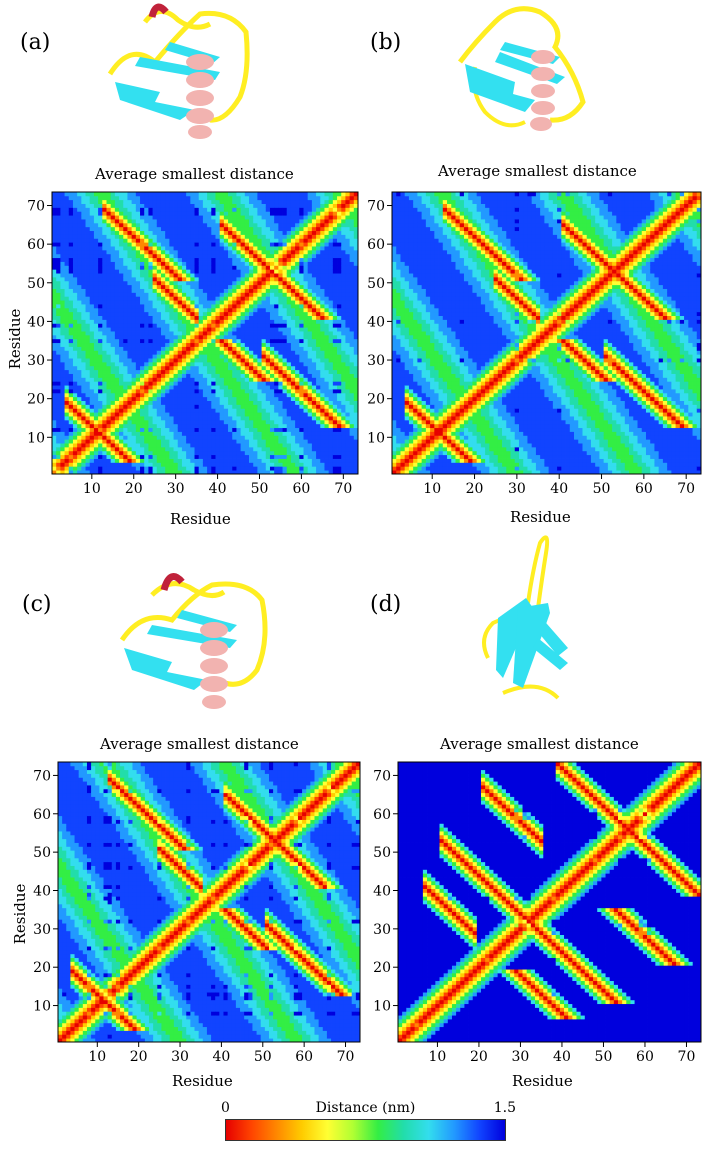 Image resolution: width=705 pixels, height=1149 pixels. I want to click on panel-label: (c), so click(37, 604).